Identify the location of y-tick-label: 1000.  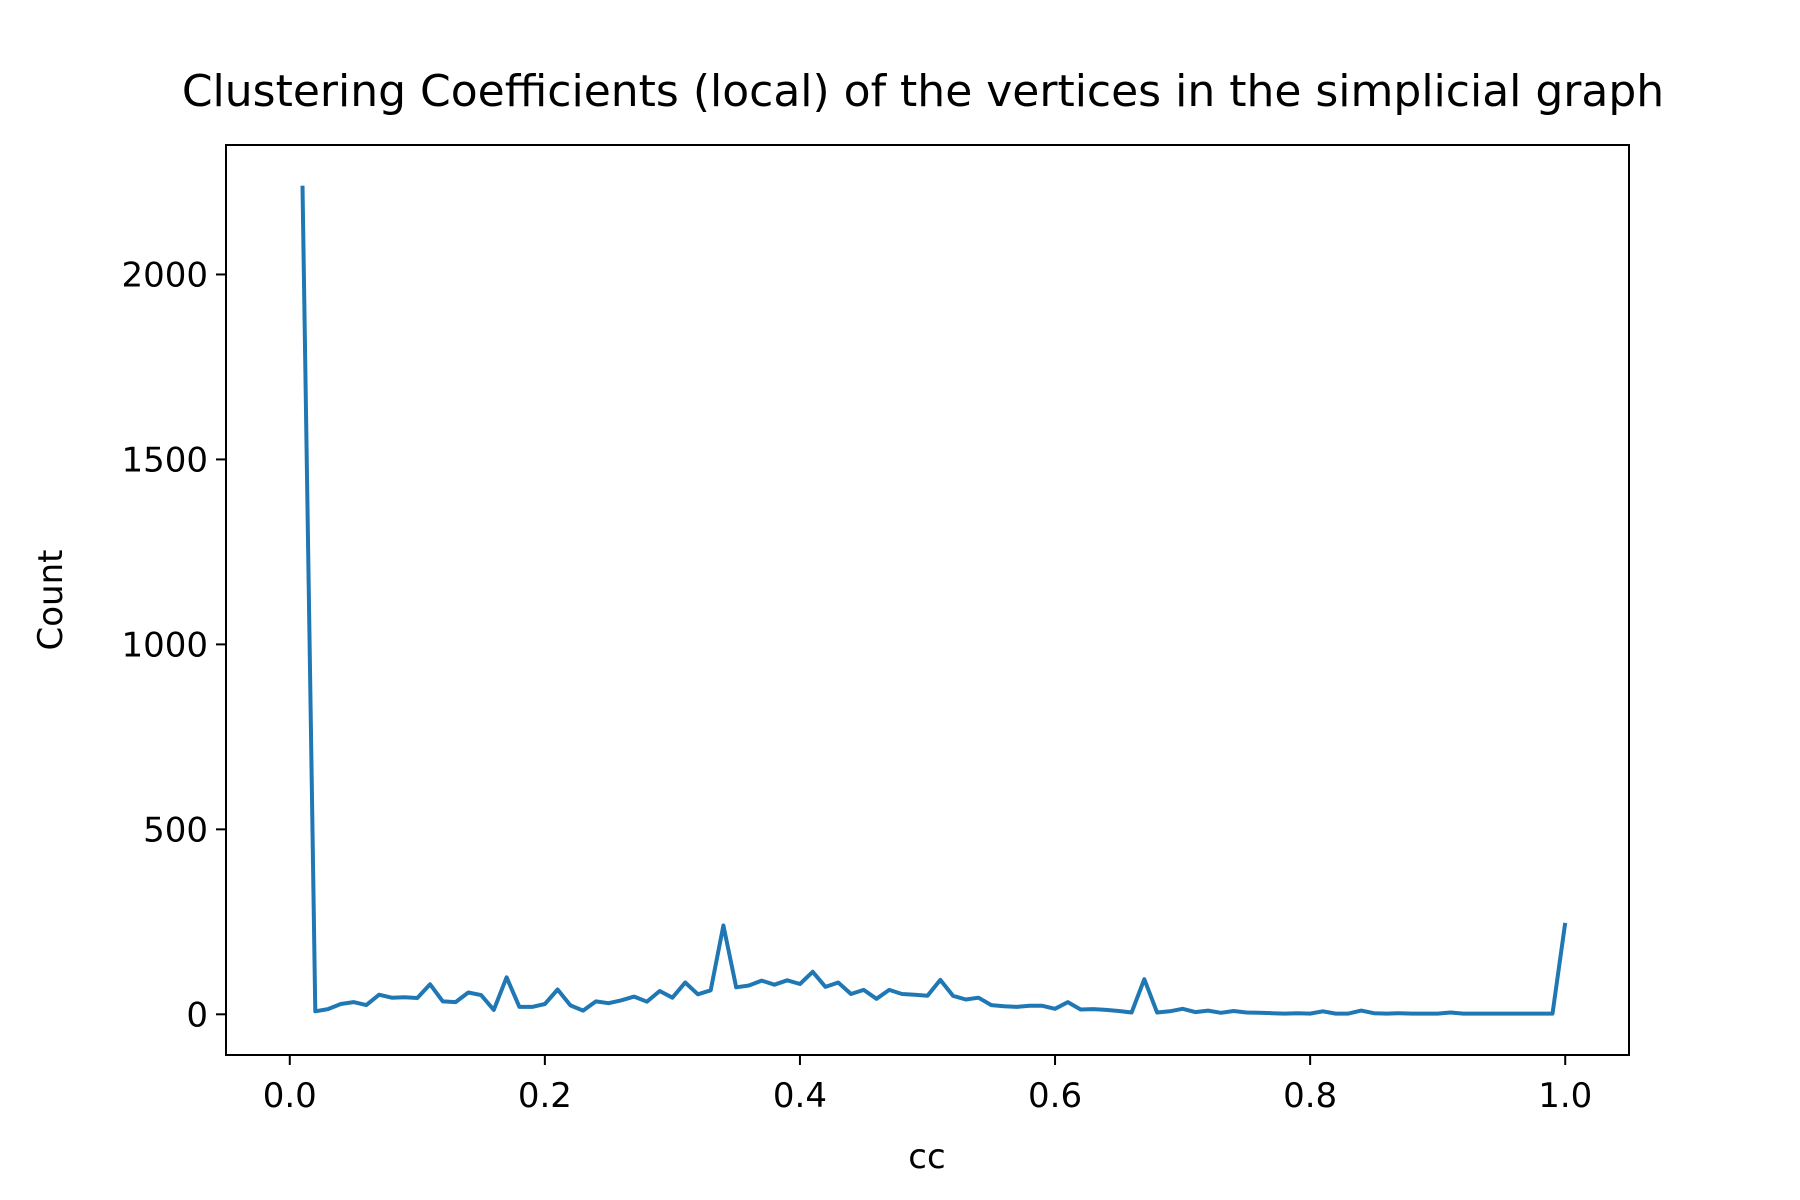
(164, 645).